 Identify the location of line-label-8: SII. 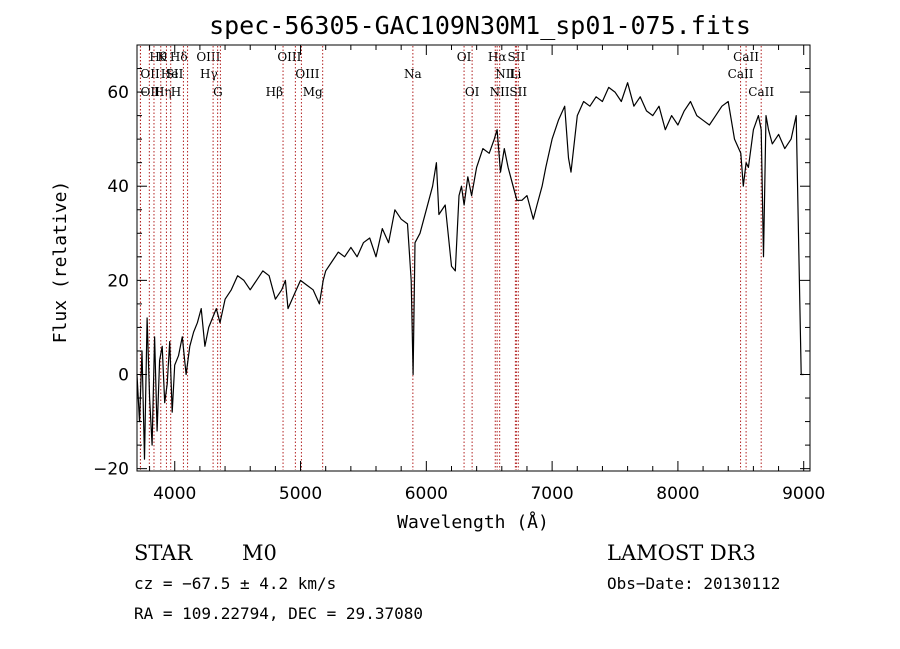
(175, 74).